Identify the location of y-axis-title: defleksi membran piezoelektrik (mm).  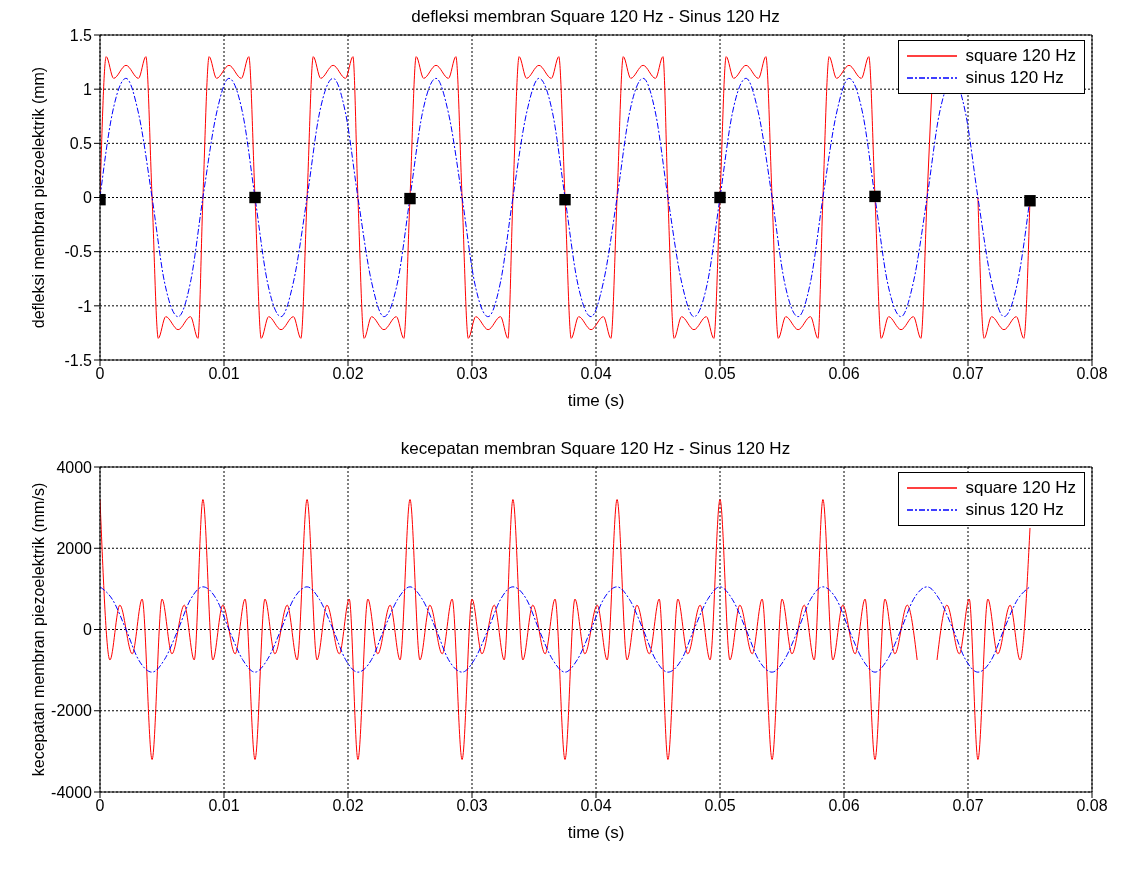
(38, 197).